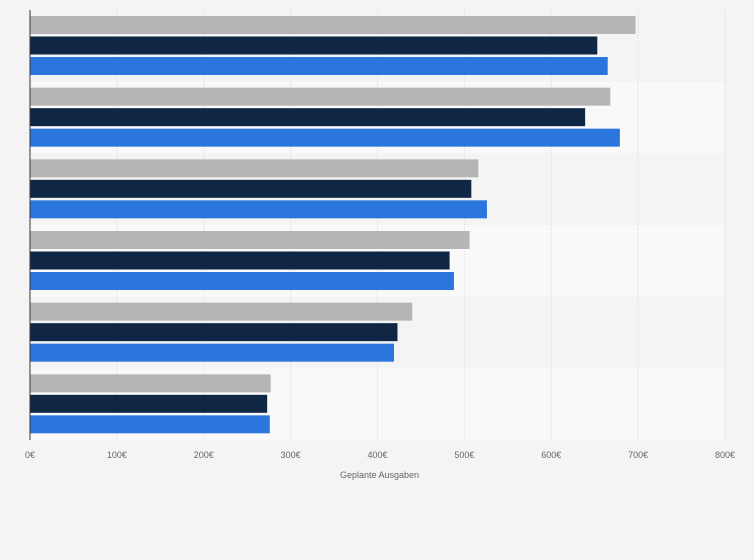  What do you see at coordinates (291, 455) in the screenshot?
I see `x-tick-label: 300€` at bounding box center [291, 455].